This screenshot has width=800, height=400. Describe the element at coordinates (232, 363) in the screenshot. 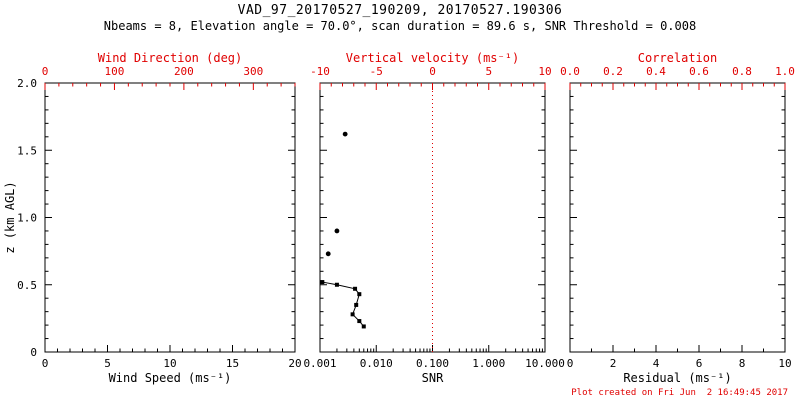

I see `svg-text: 15` at that location.